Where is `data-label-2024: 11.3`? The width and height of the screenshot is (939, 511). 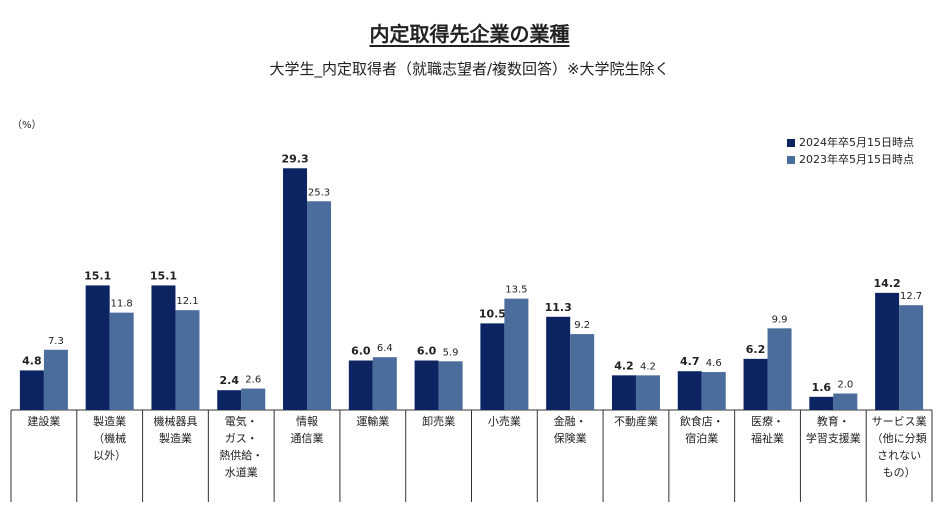
data-label-2024: 11.3 is located at coordinates (558, 307).